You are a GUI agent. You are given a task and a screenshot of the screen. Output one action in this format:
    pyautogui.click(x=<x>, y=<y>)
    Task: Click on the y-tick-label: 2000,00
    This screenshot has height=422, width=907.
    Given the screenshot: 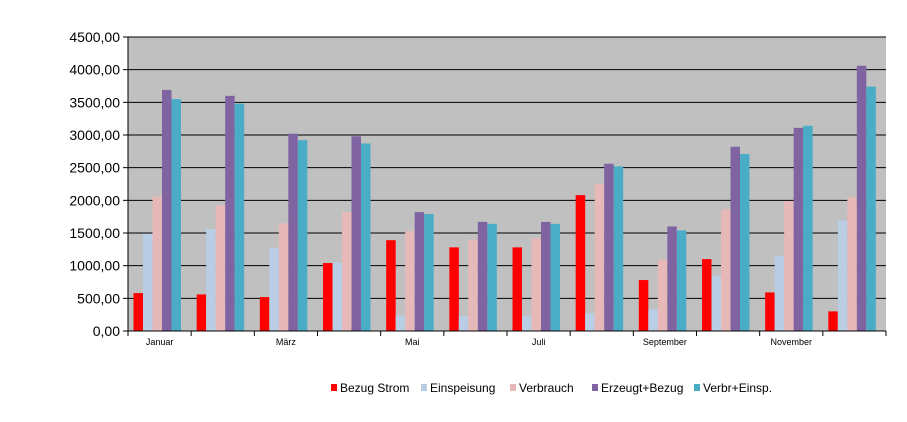 What is the action you would take?
    pyautogui.click(x=94, y=200)
    